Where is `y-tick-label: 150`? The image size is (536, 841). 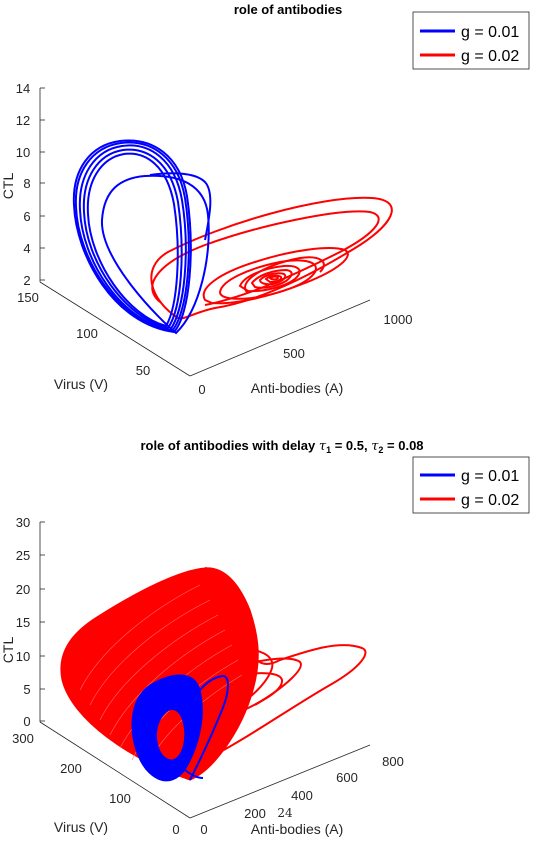
y-tick-label: 150 is located at coordinates (28, 297).